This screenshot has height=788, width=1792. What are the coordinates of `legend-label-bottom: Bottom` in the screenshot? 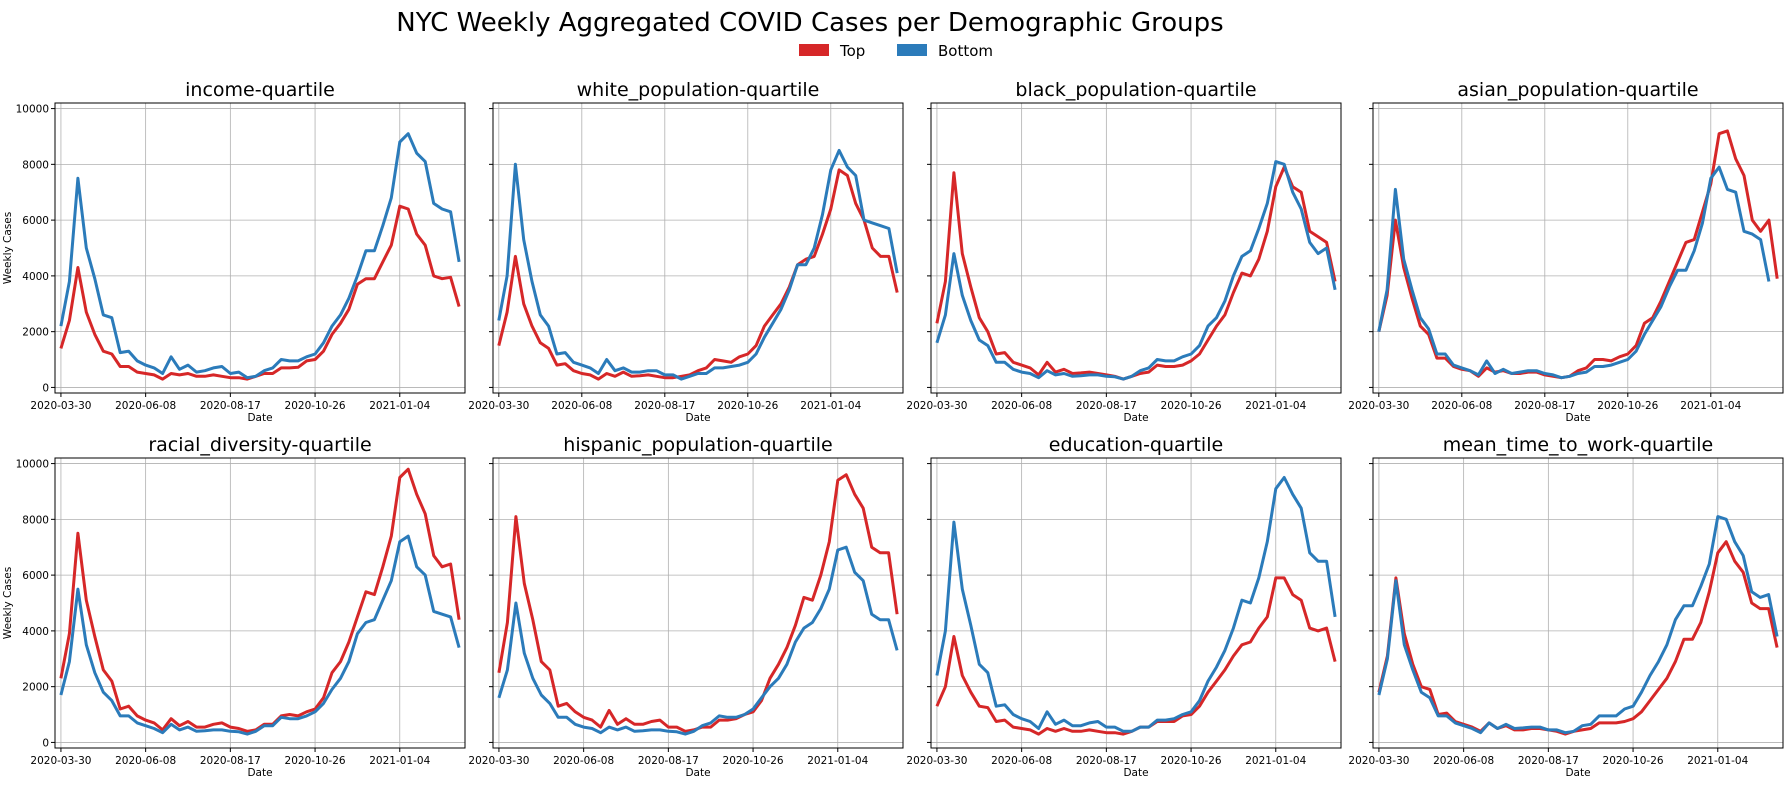 It's located at (965, 51).